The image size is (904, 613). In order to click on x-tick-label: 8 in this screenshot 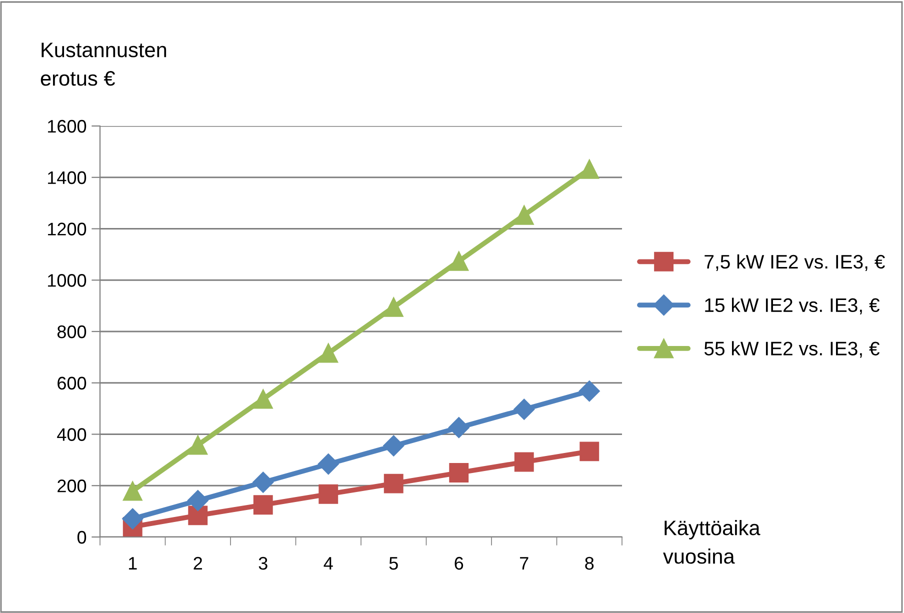, I will do `click(589, 563)`.